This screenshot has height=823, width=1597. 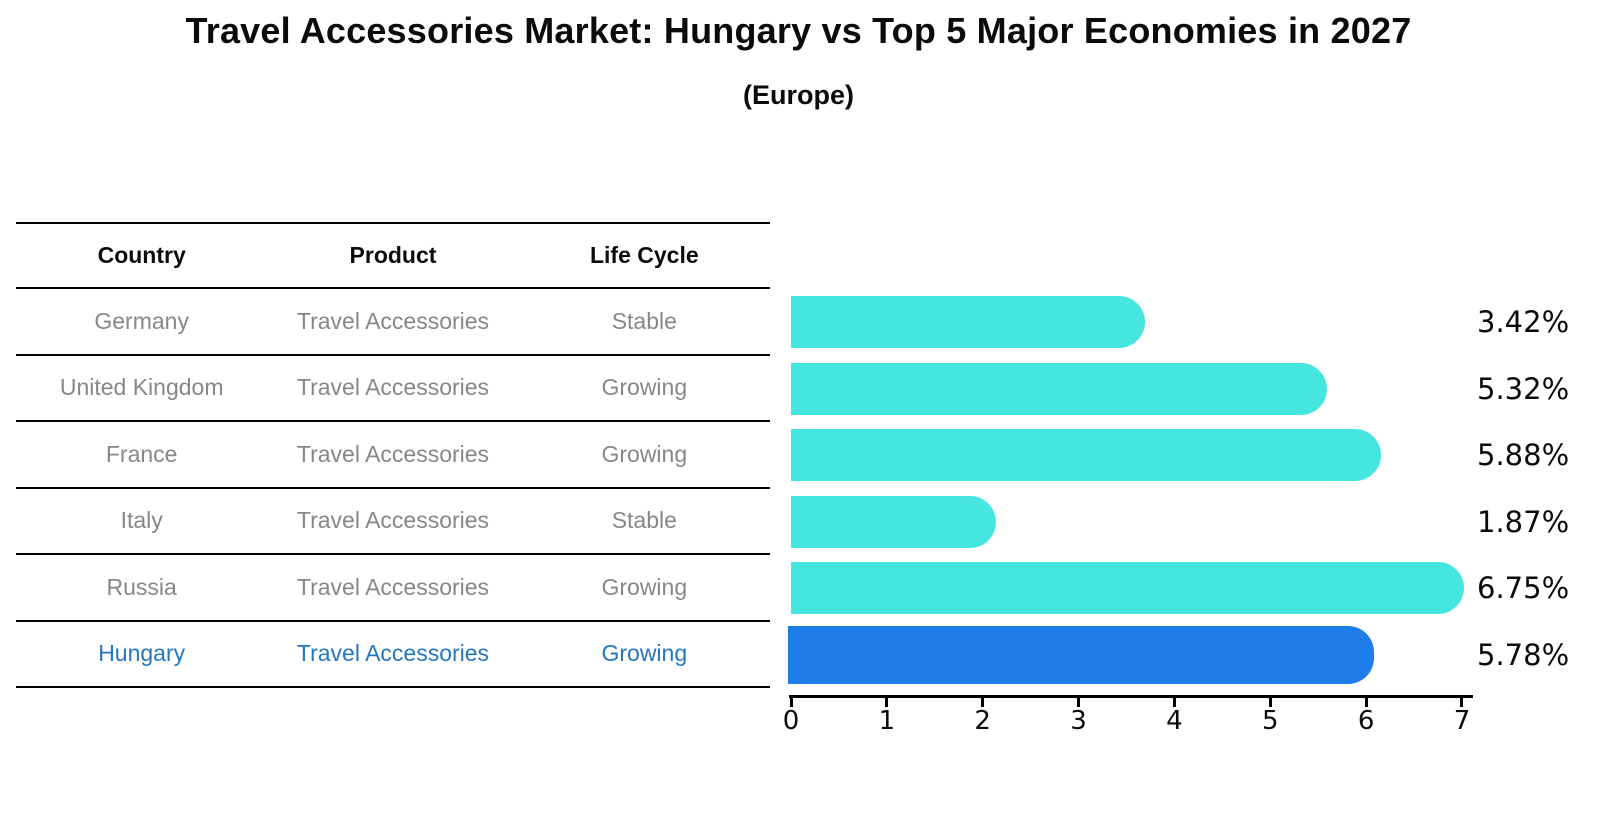 What do you see at coordinates (141, 453) in the screenshot?
I see `cell-country: France` at bounding box center [141, 453].